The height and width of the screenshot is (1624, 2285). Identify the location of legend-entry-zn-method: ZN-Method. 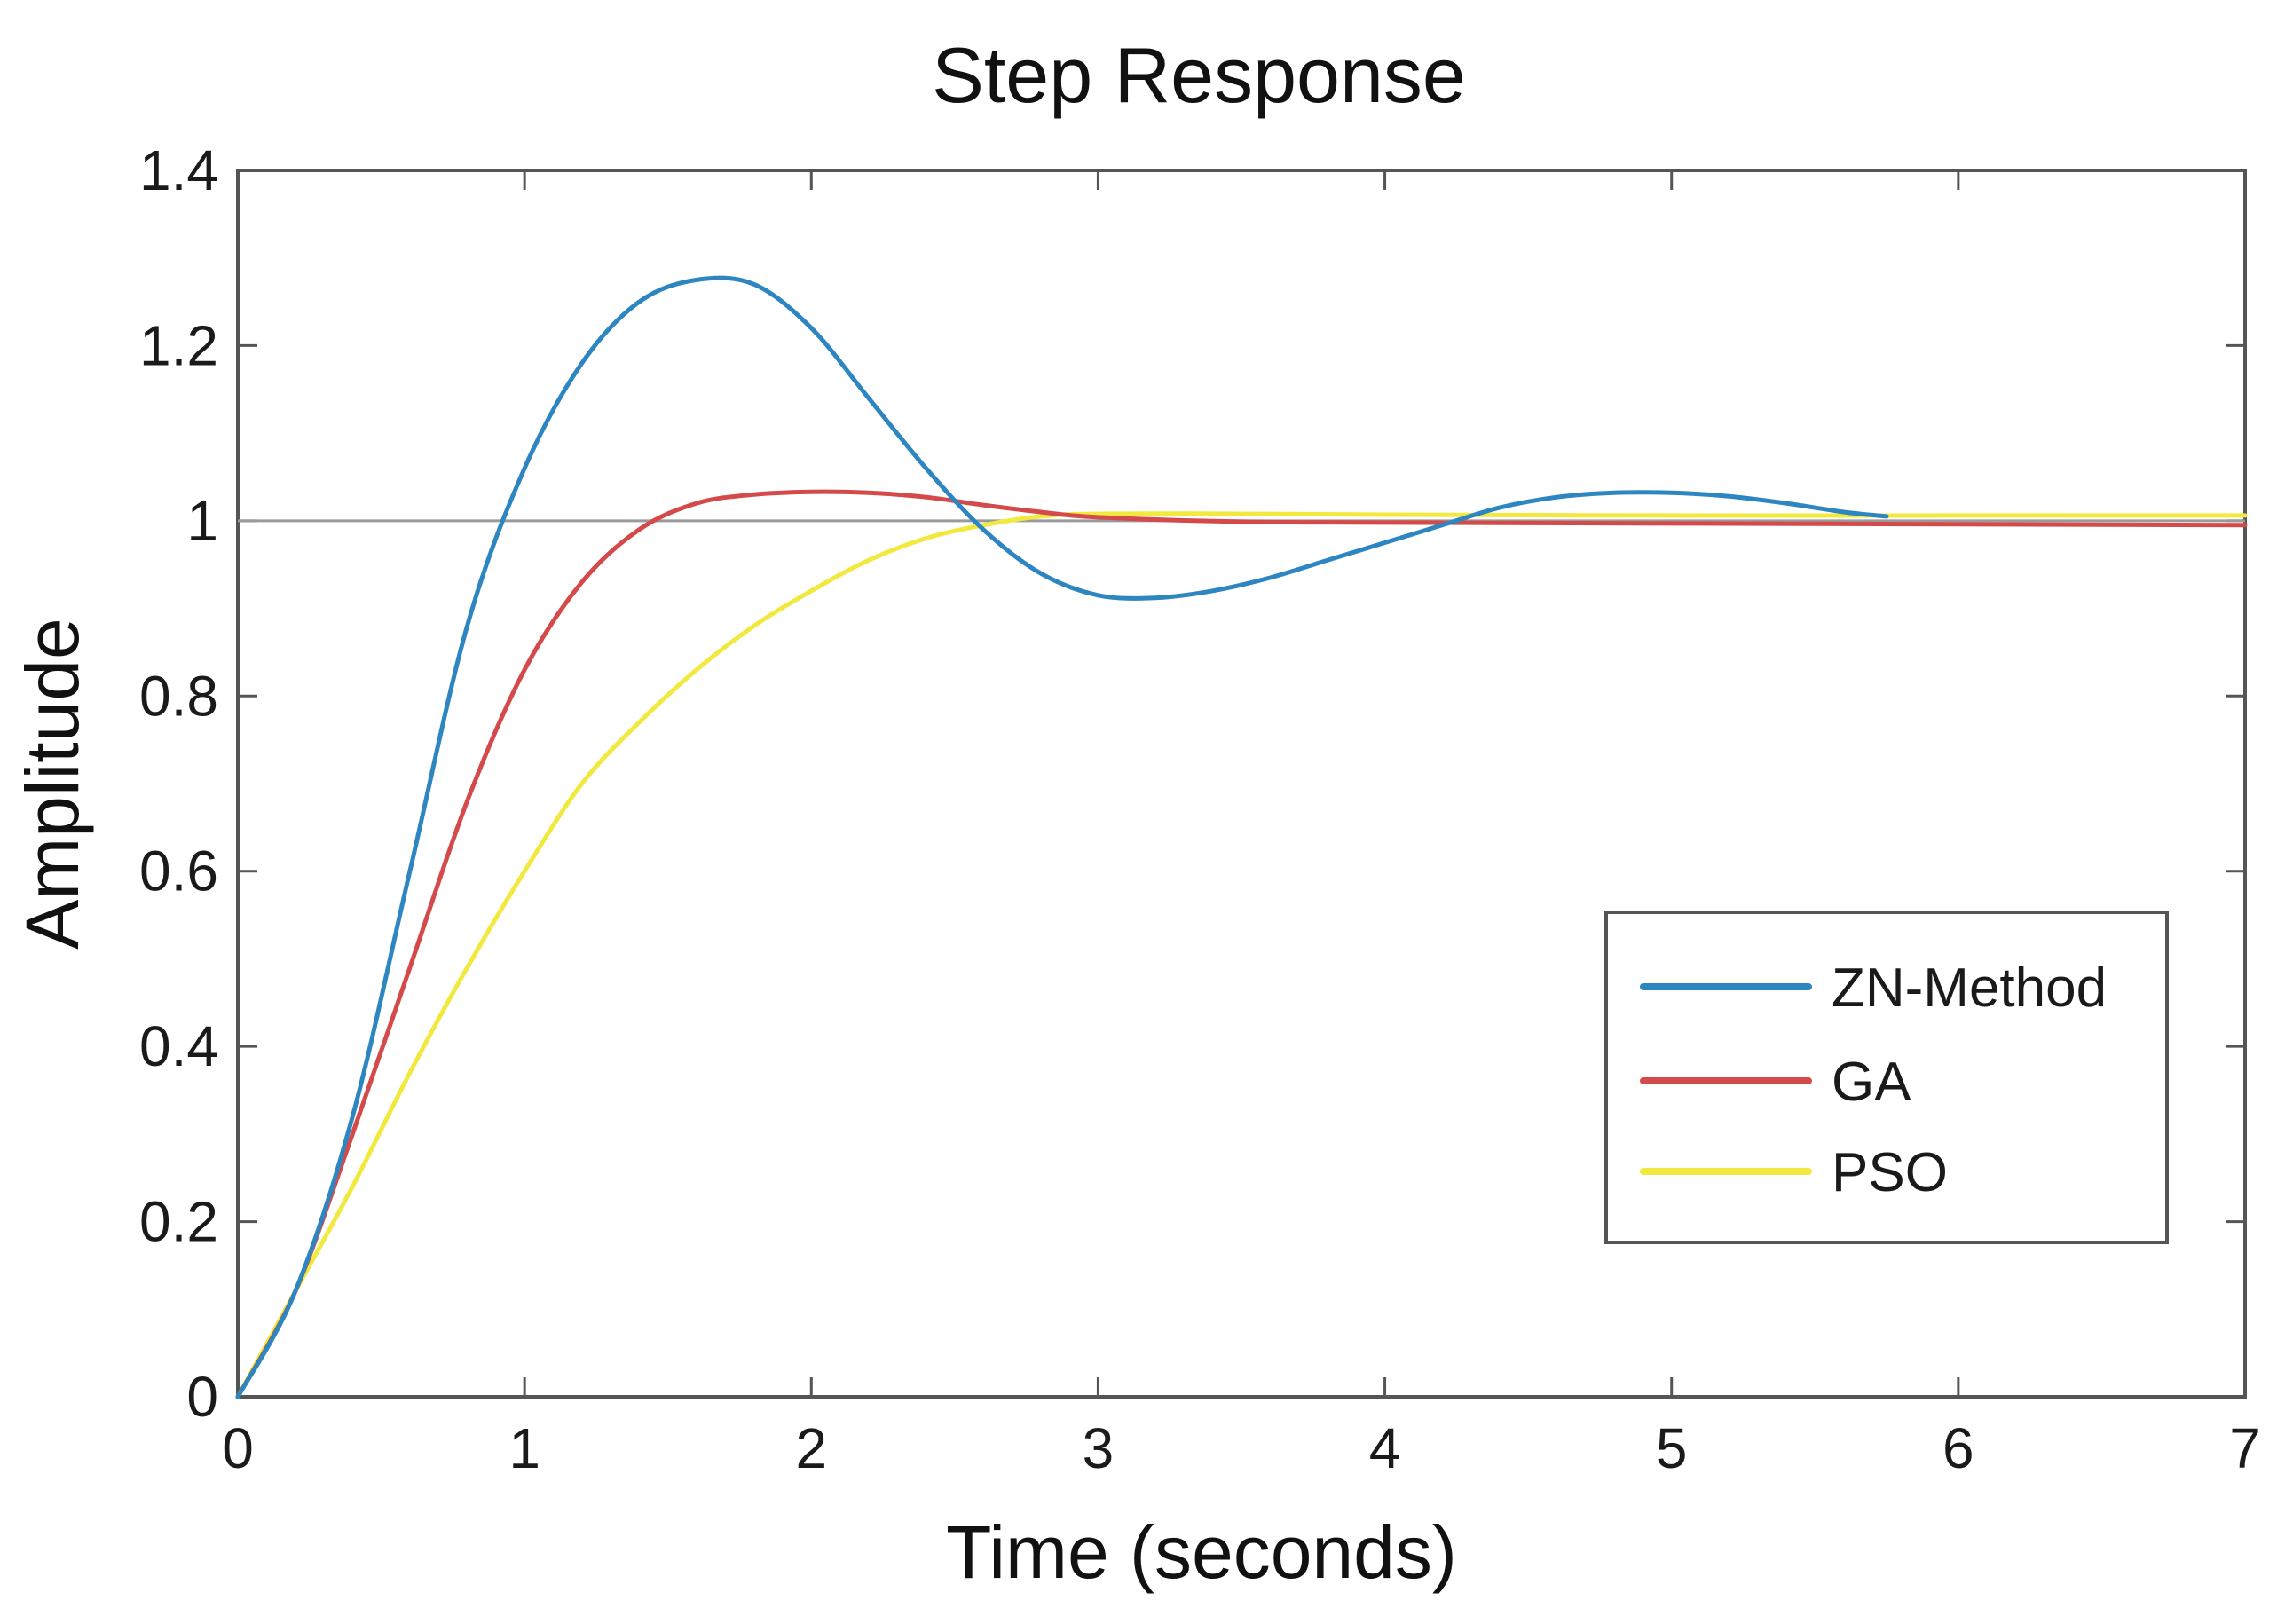
(1873, 989).